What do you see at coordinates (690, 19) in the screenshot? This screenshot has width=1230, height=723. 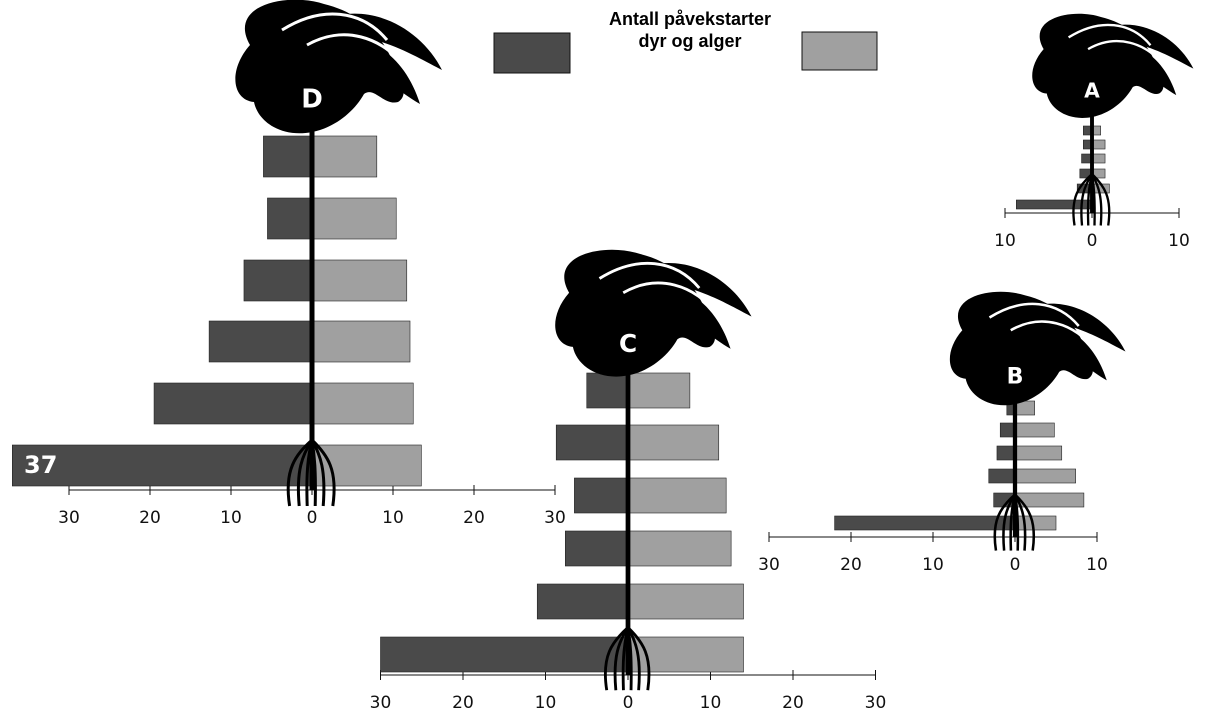 I see `legend-title: Antall påvekstarter` at bounding box center [690, 19].